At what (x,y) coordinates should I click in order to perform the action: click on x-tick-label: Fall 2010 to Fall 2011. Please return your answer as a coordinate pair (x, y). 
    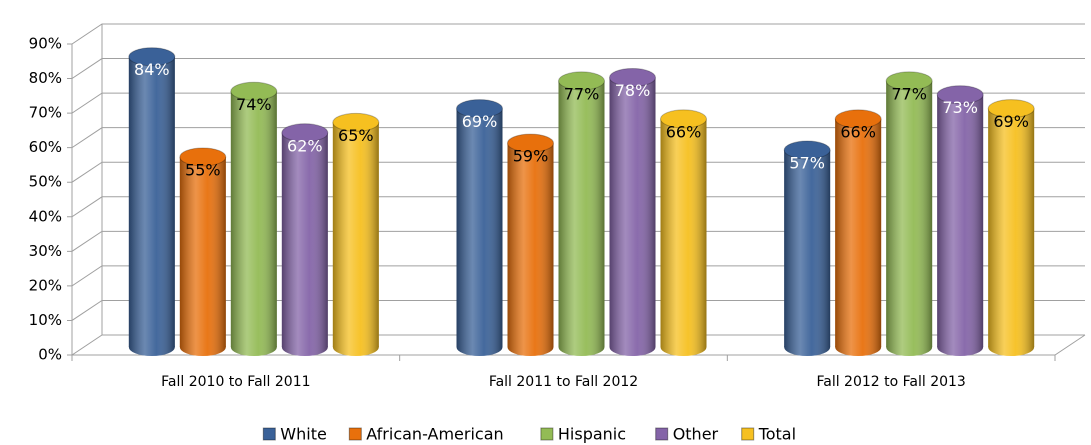
    Looking at the image, I should click on (235, 382).